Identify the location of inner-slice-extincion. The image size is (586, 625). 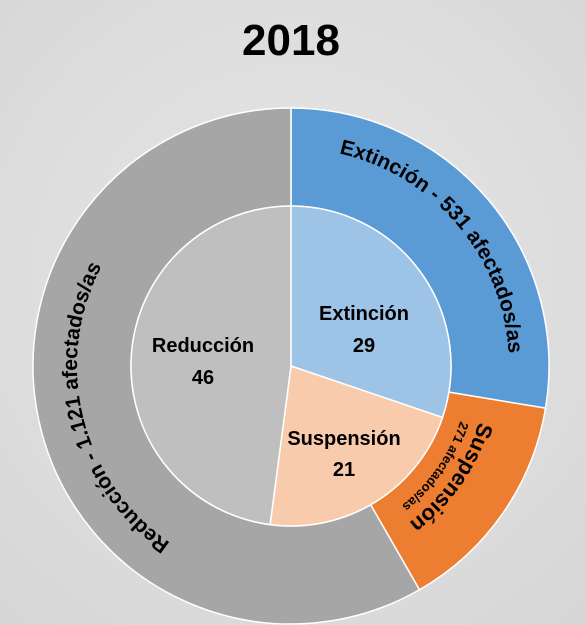
(371, 312).